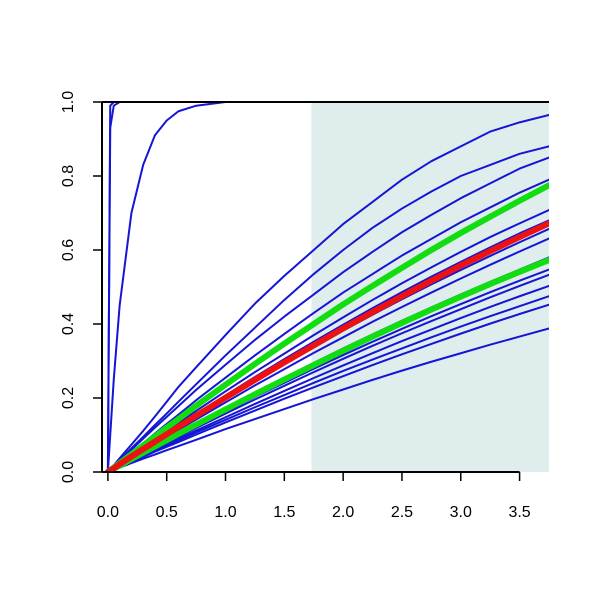 This screenshot has height=600, width=600. I want to click on y-tick-label: 0.0, so click(68, 472).